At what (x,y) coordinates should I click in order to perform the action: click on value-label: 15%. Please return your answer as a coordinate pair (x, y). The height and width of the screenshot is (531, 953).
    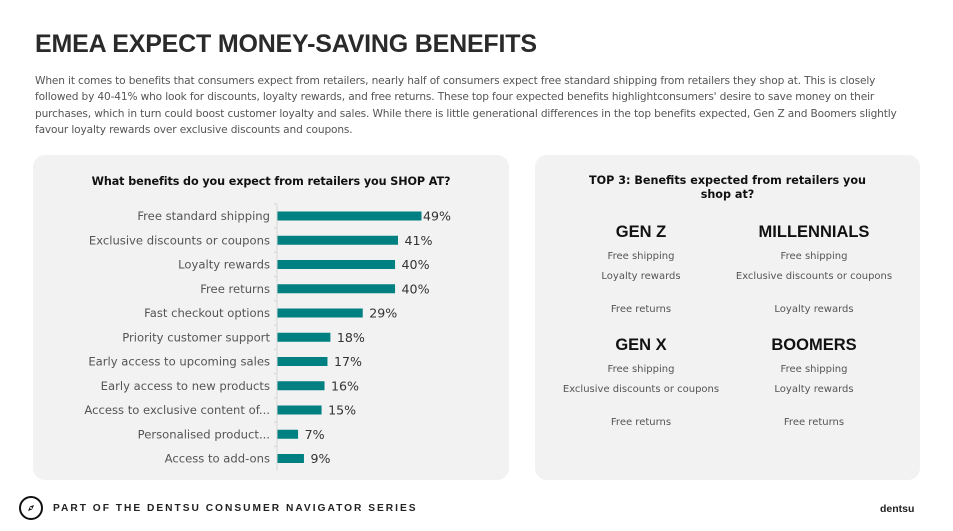
    Looking at the image, I should click on (342, 410).